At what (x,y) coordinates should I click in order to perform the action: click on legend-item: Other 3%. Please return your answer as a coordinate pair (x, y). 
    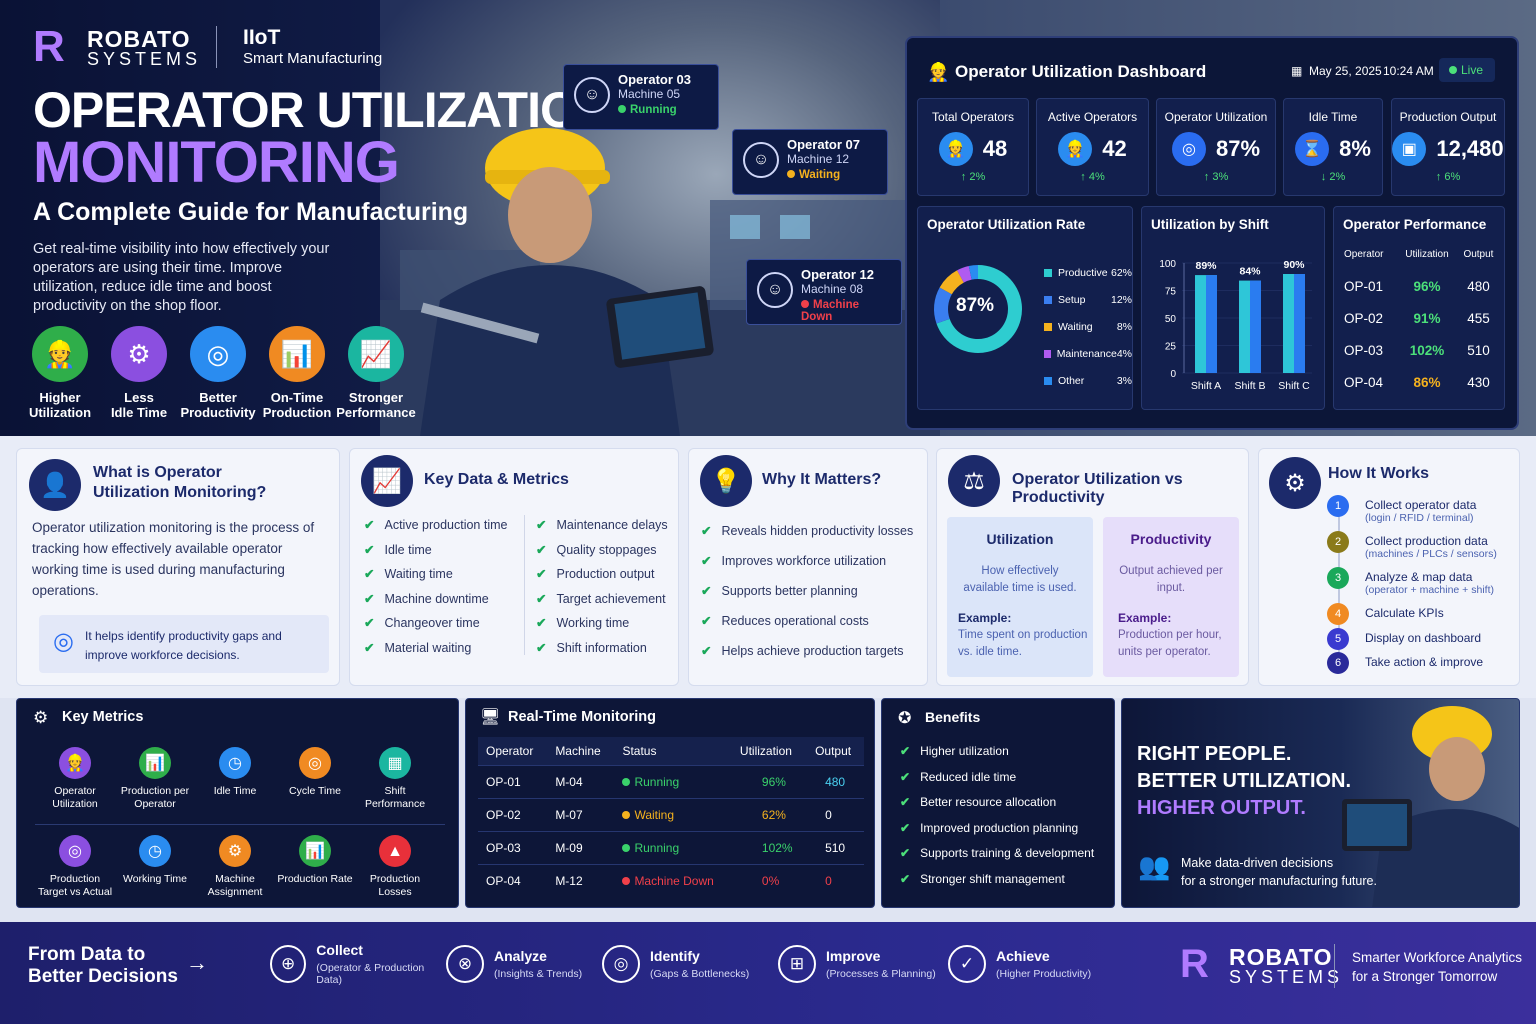
    Looking at the image, I should click on (1088, 380).